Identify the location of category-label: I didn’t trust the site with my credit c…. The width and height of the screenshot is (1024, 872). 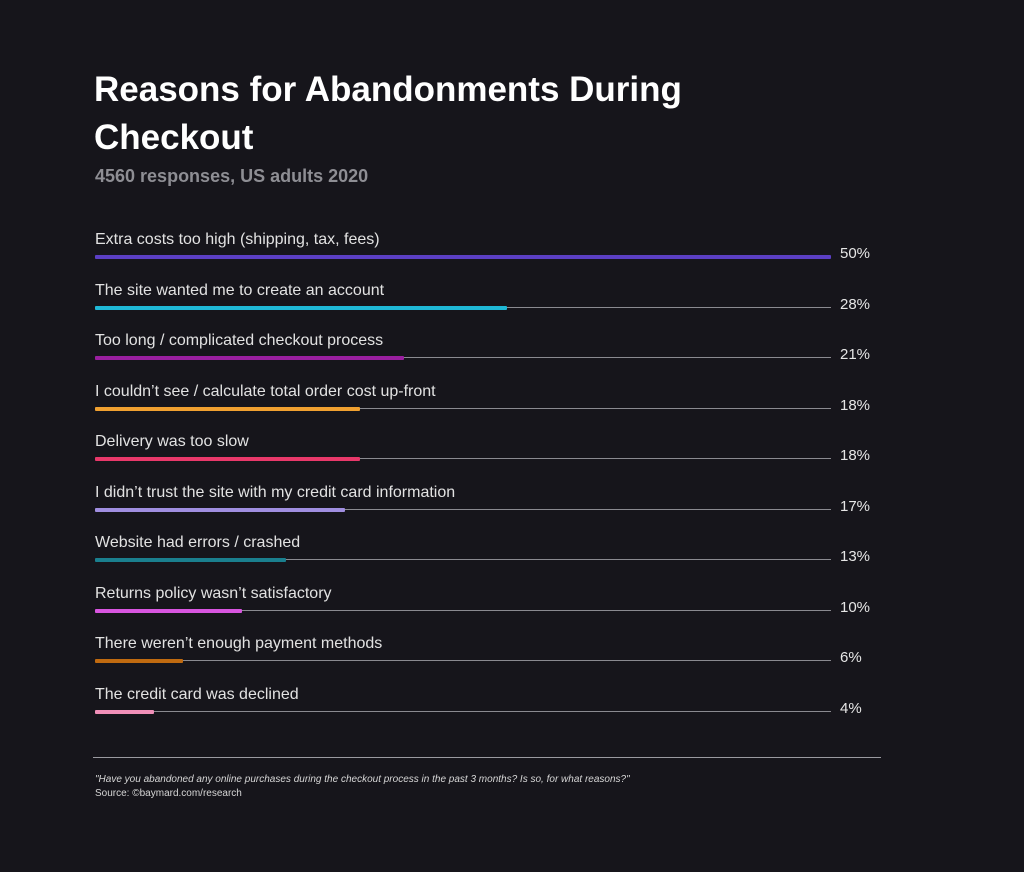
(275, 492).